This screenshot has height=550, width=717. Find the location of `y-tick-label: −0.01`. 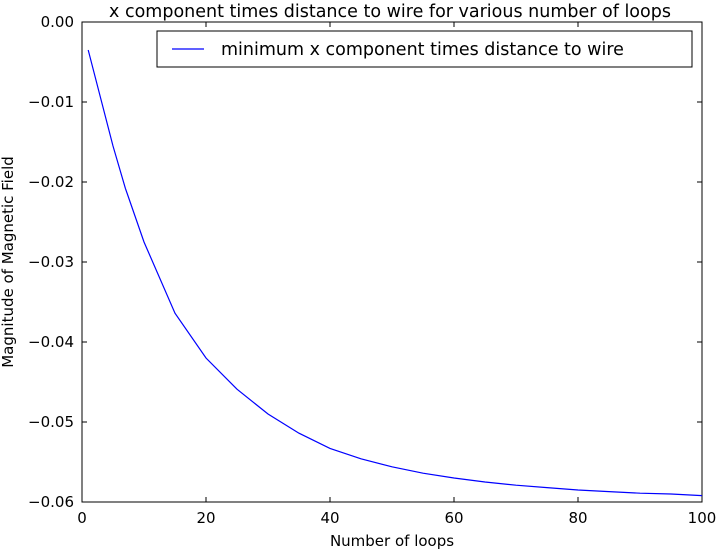

y-tick-label: −0.01 is located at coordinates (51, 102).